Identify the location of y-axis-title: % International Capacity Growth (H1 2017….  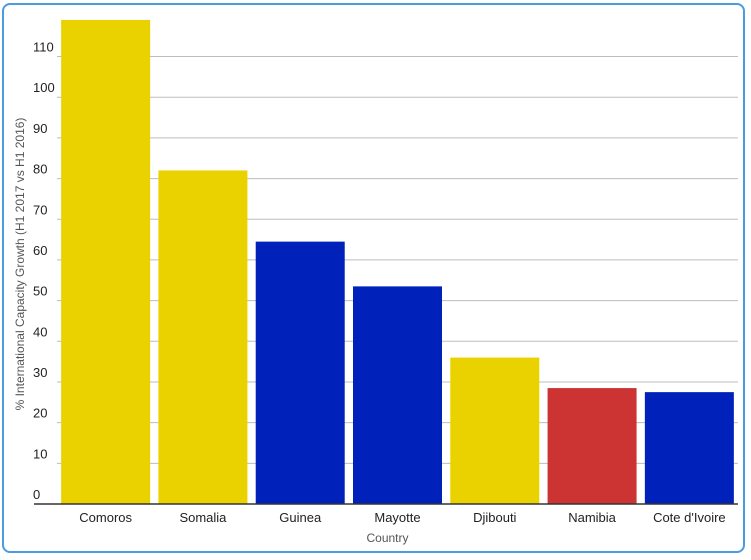
(20, 264).